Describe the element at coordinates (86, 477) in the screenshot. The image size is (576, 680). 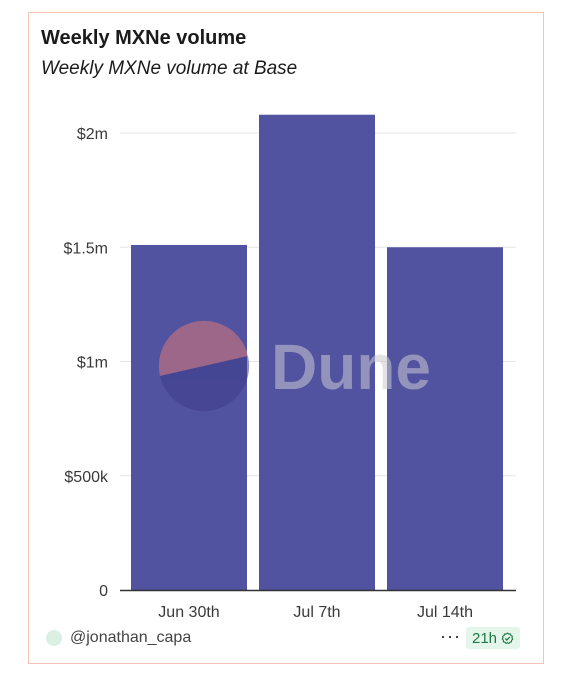
I see `y-tick-label: $500k` at that location.